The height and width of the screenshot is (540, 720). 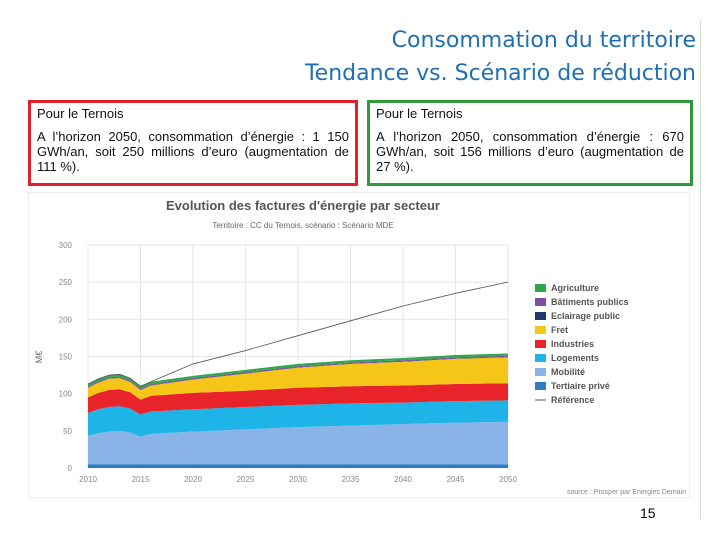 I want to click on x-tick-label: 2030, so click(x=298, y=479).